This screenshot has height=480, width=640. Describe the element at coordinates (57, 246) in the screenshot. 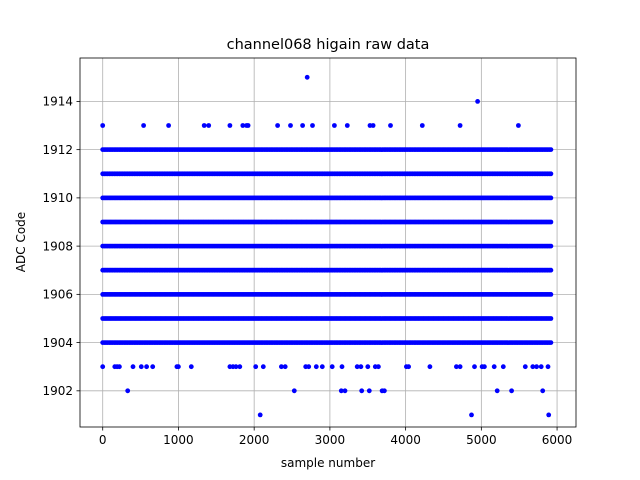

I see `y-tick-label: 1908` at that location.